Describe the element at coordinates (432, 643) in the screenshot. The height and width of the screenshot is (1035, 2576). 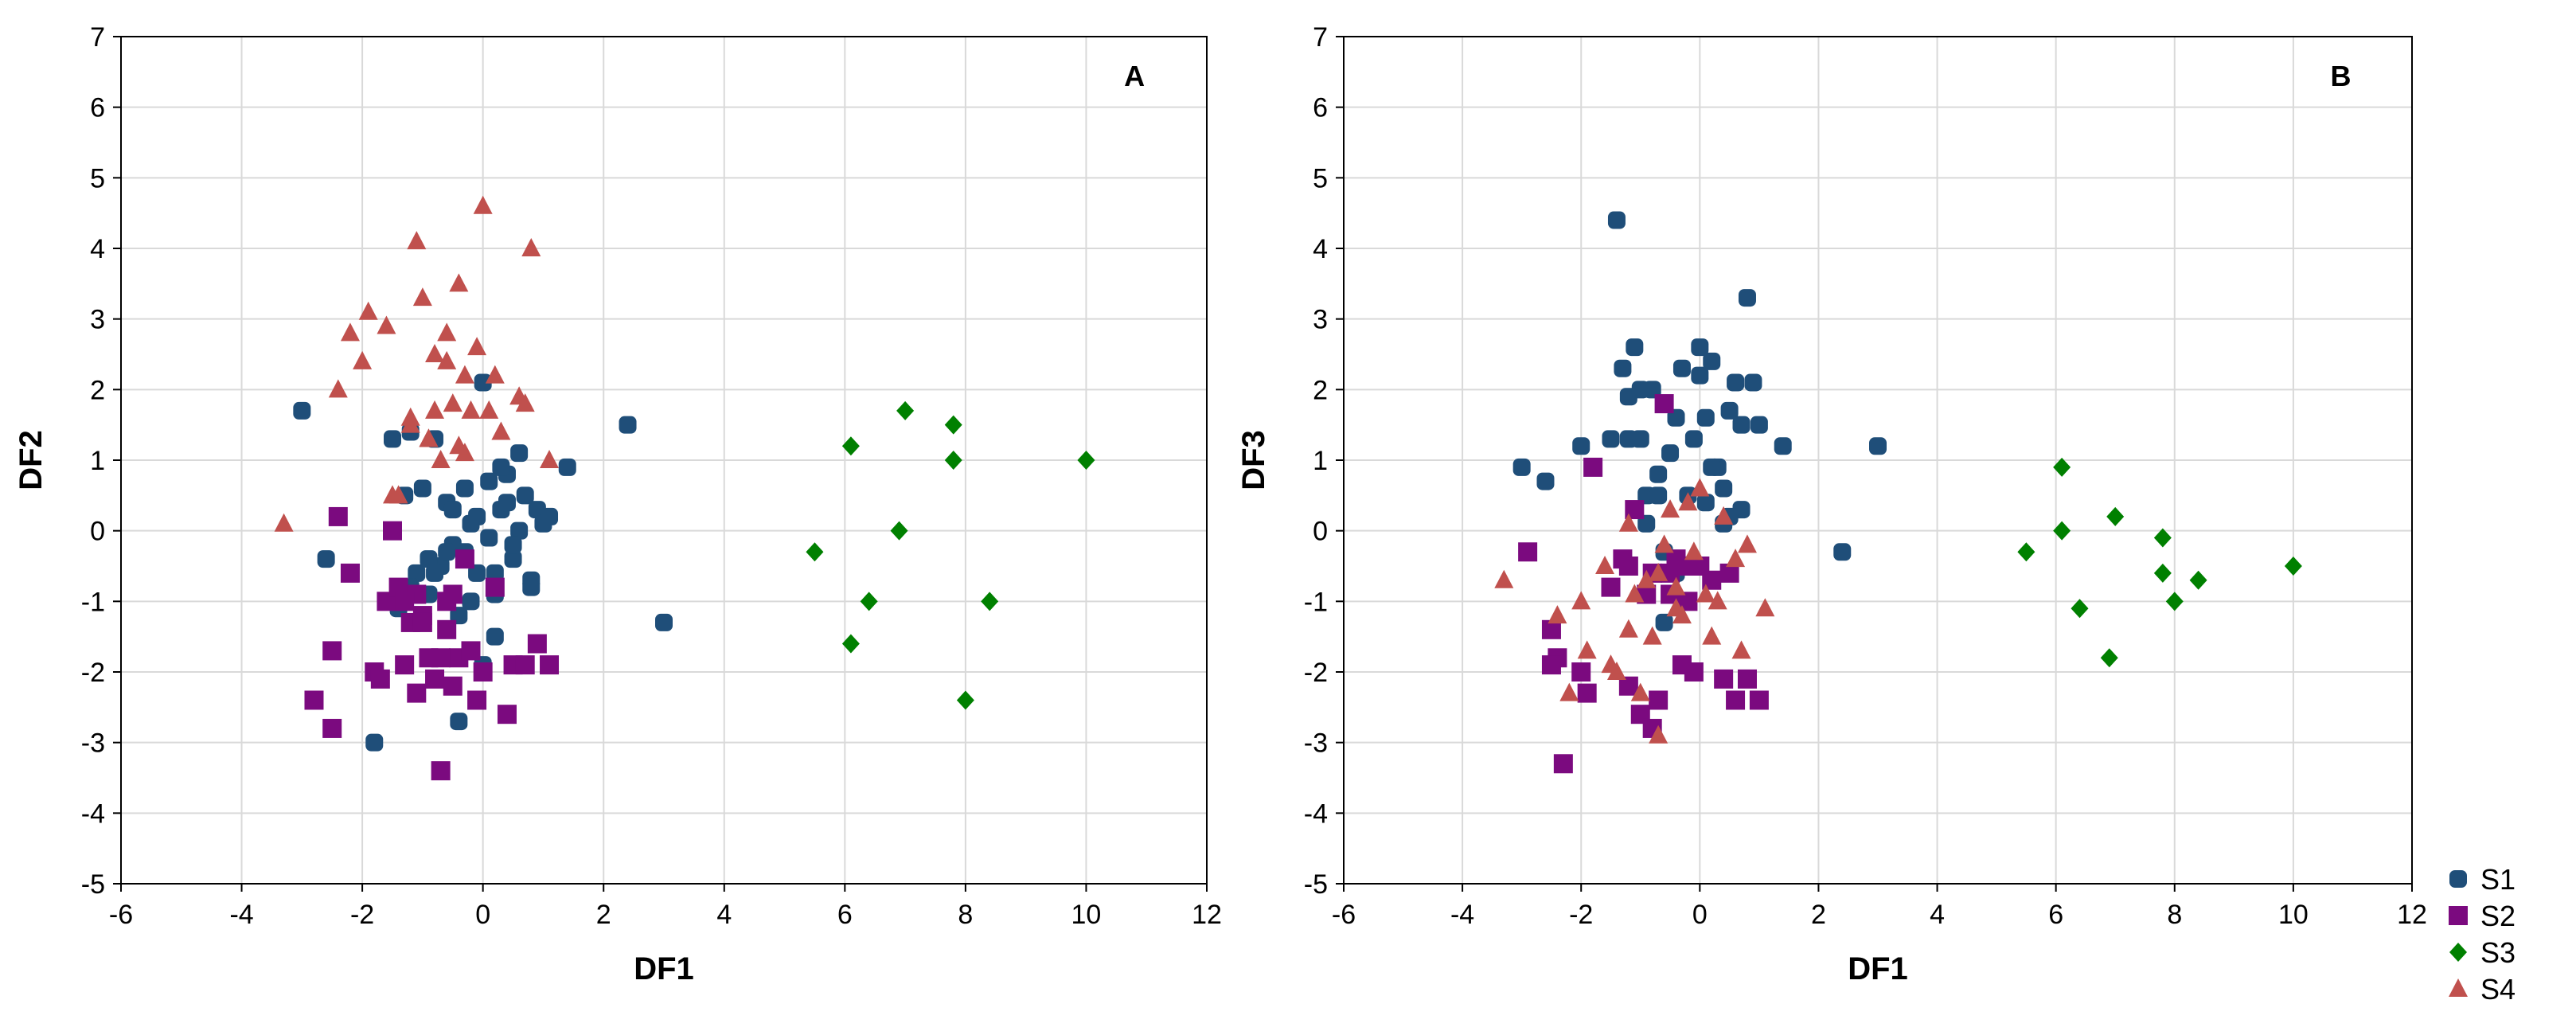
I see `series-s2-a` at that location.